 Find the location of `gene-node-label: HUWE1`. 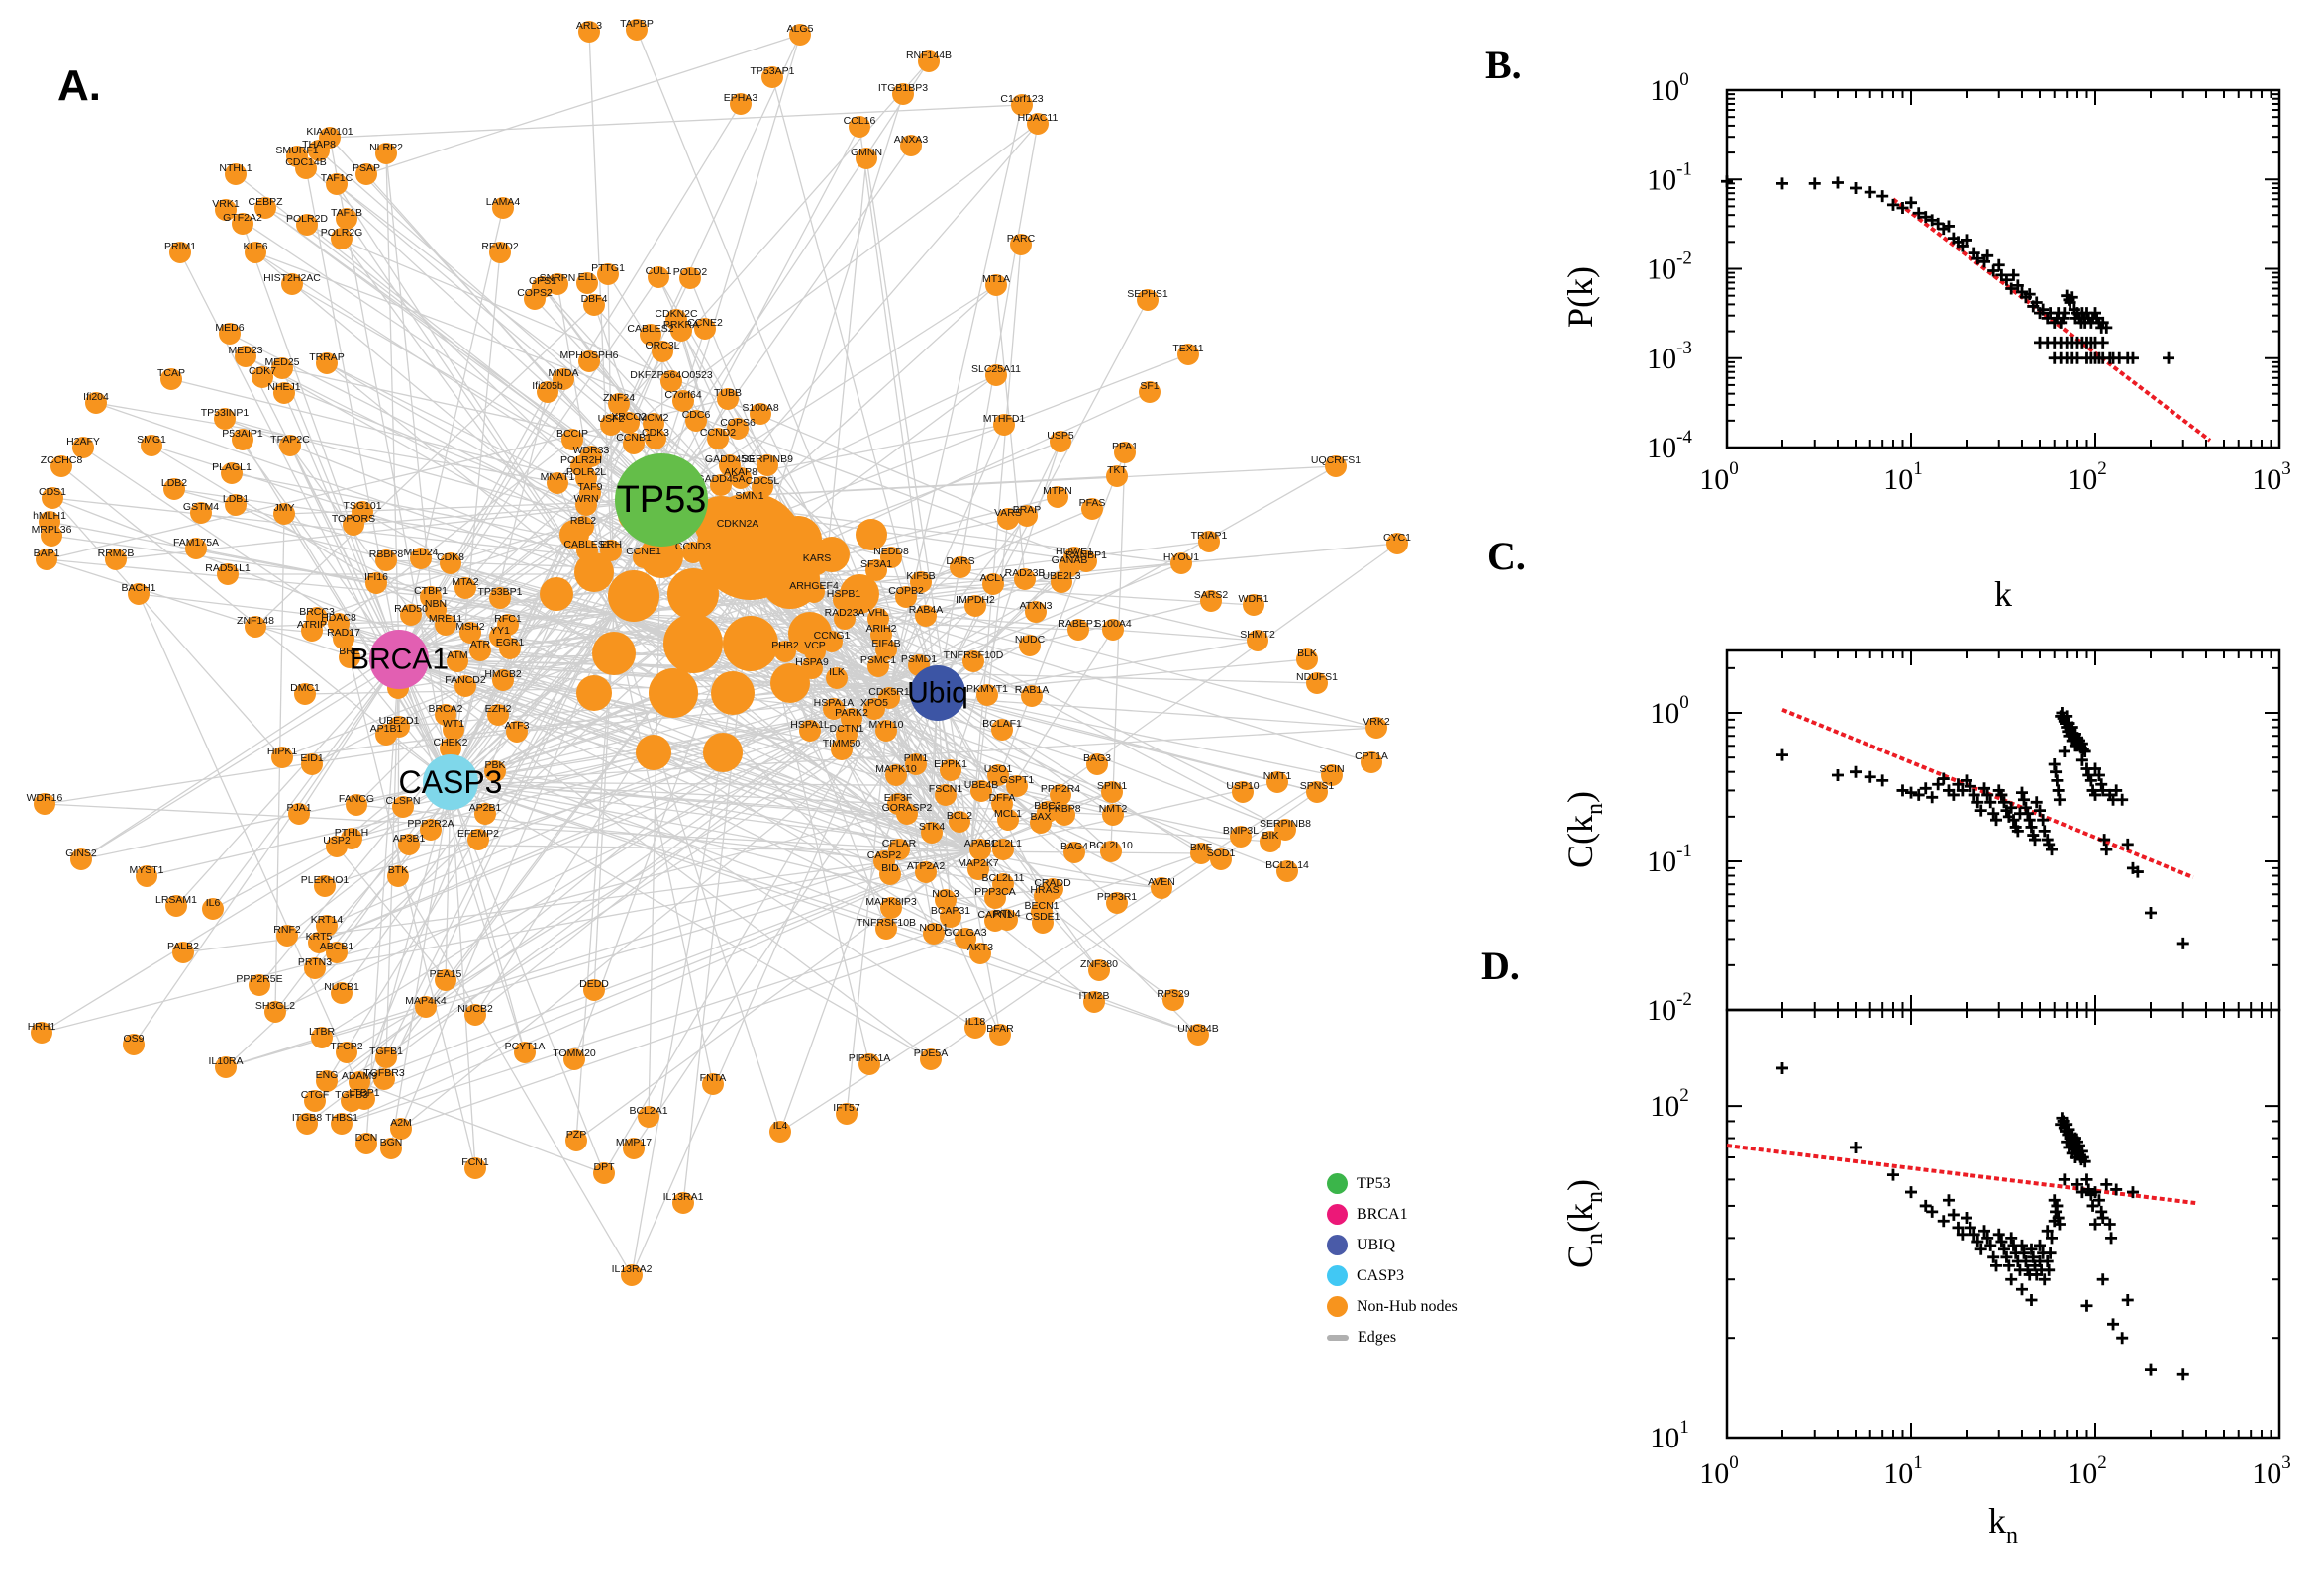

gene-node-label: HUWE1 is located at coordinates (1074, 551).